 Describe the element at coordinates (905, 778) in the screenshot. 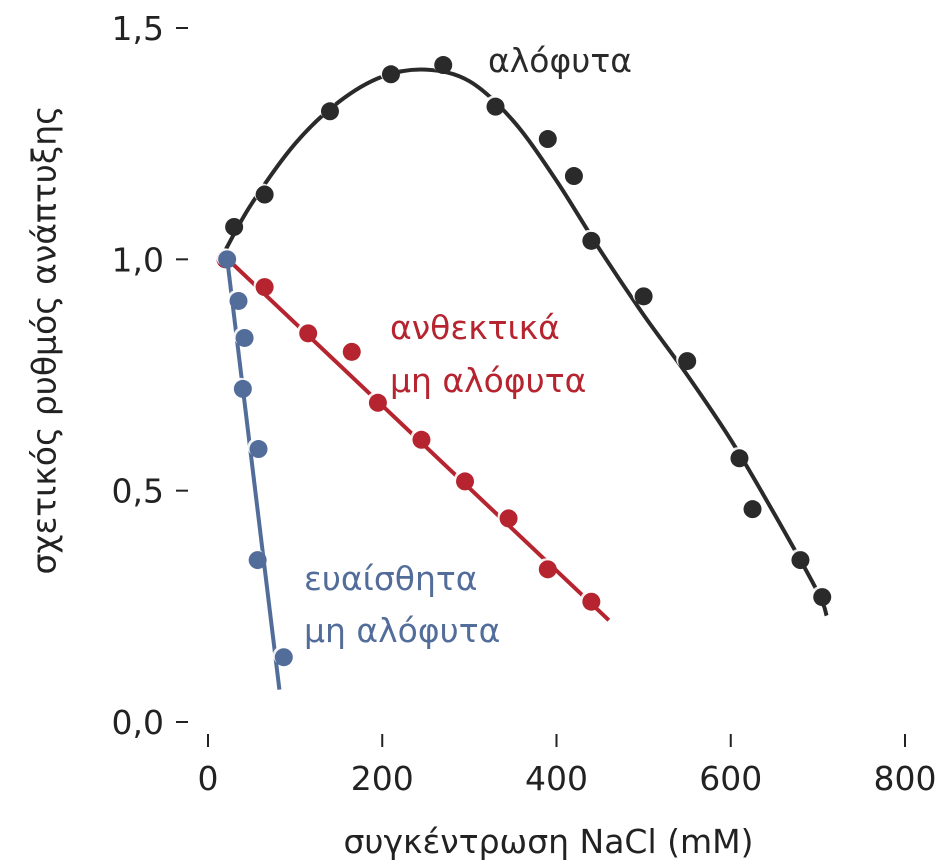

I see `x-tick-label: 800` at that location.